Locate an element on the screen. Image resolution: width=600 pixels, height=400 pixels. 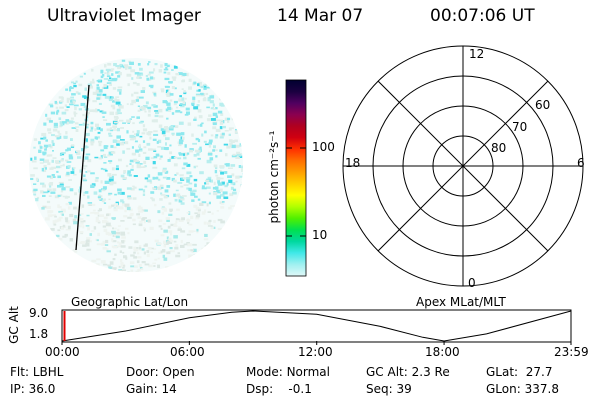
colorbar-tick-100: 100 is located at coordinates (323, 147).